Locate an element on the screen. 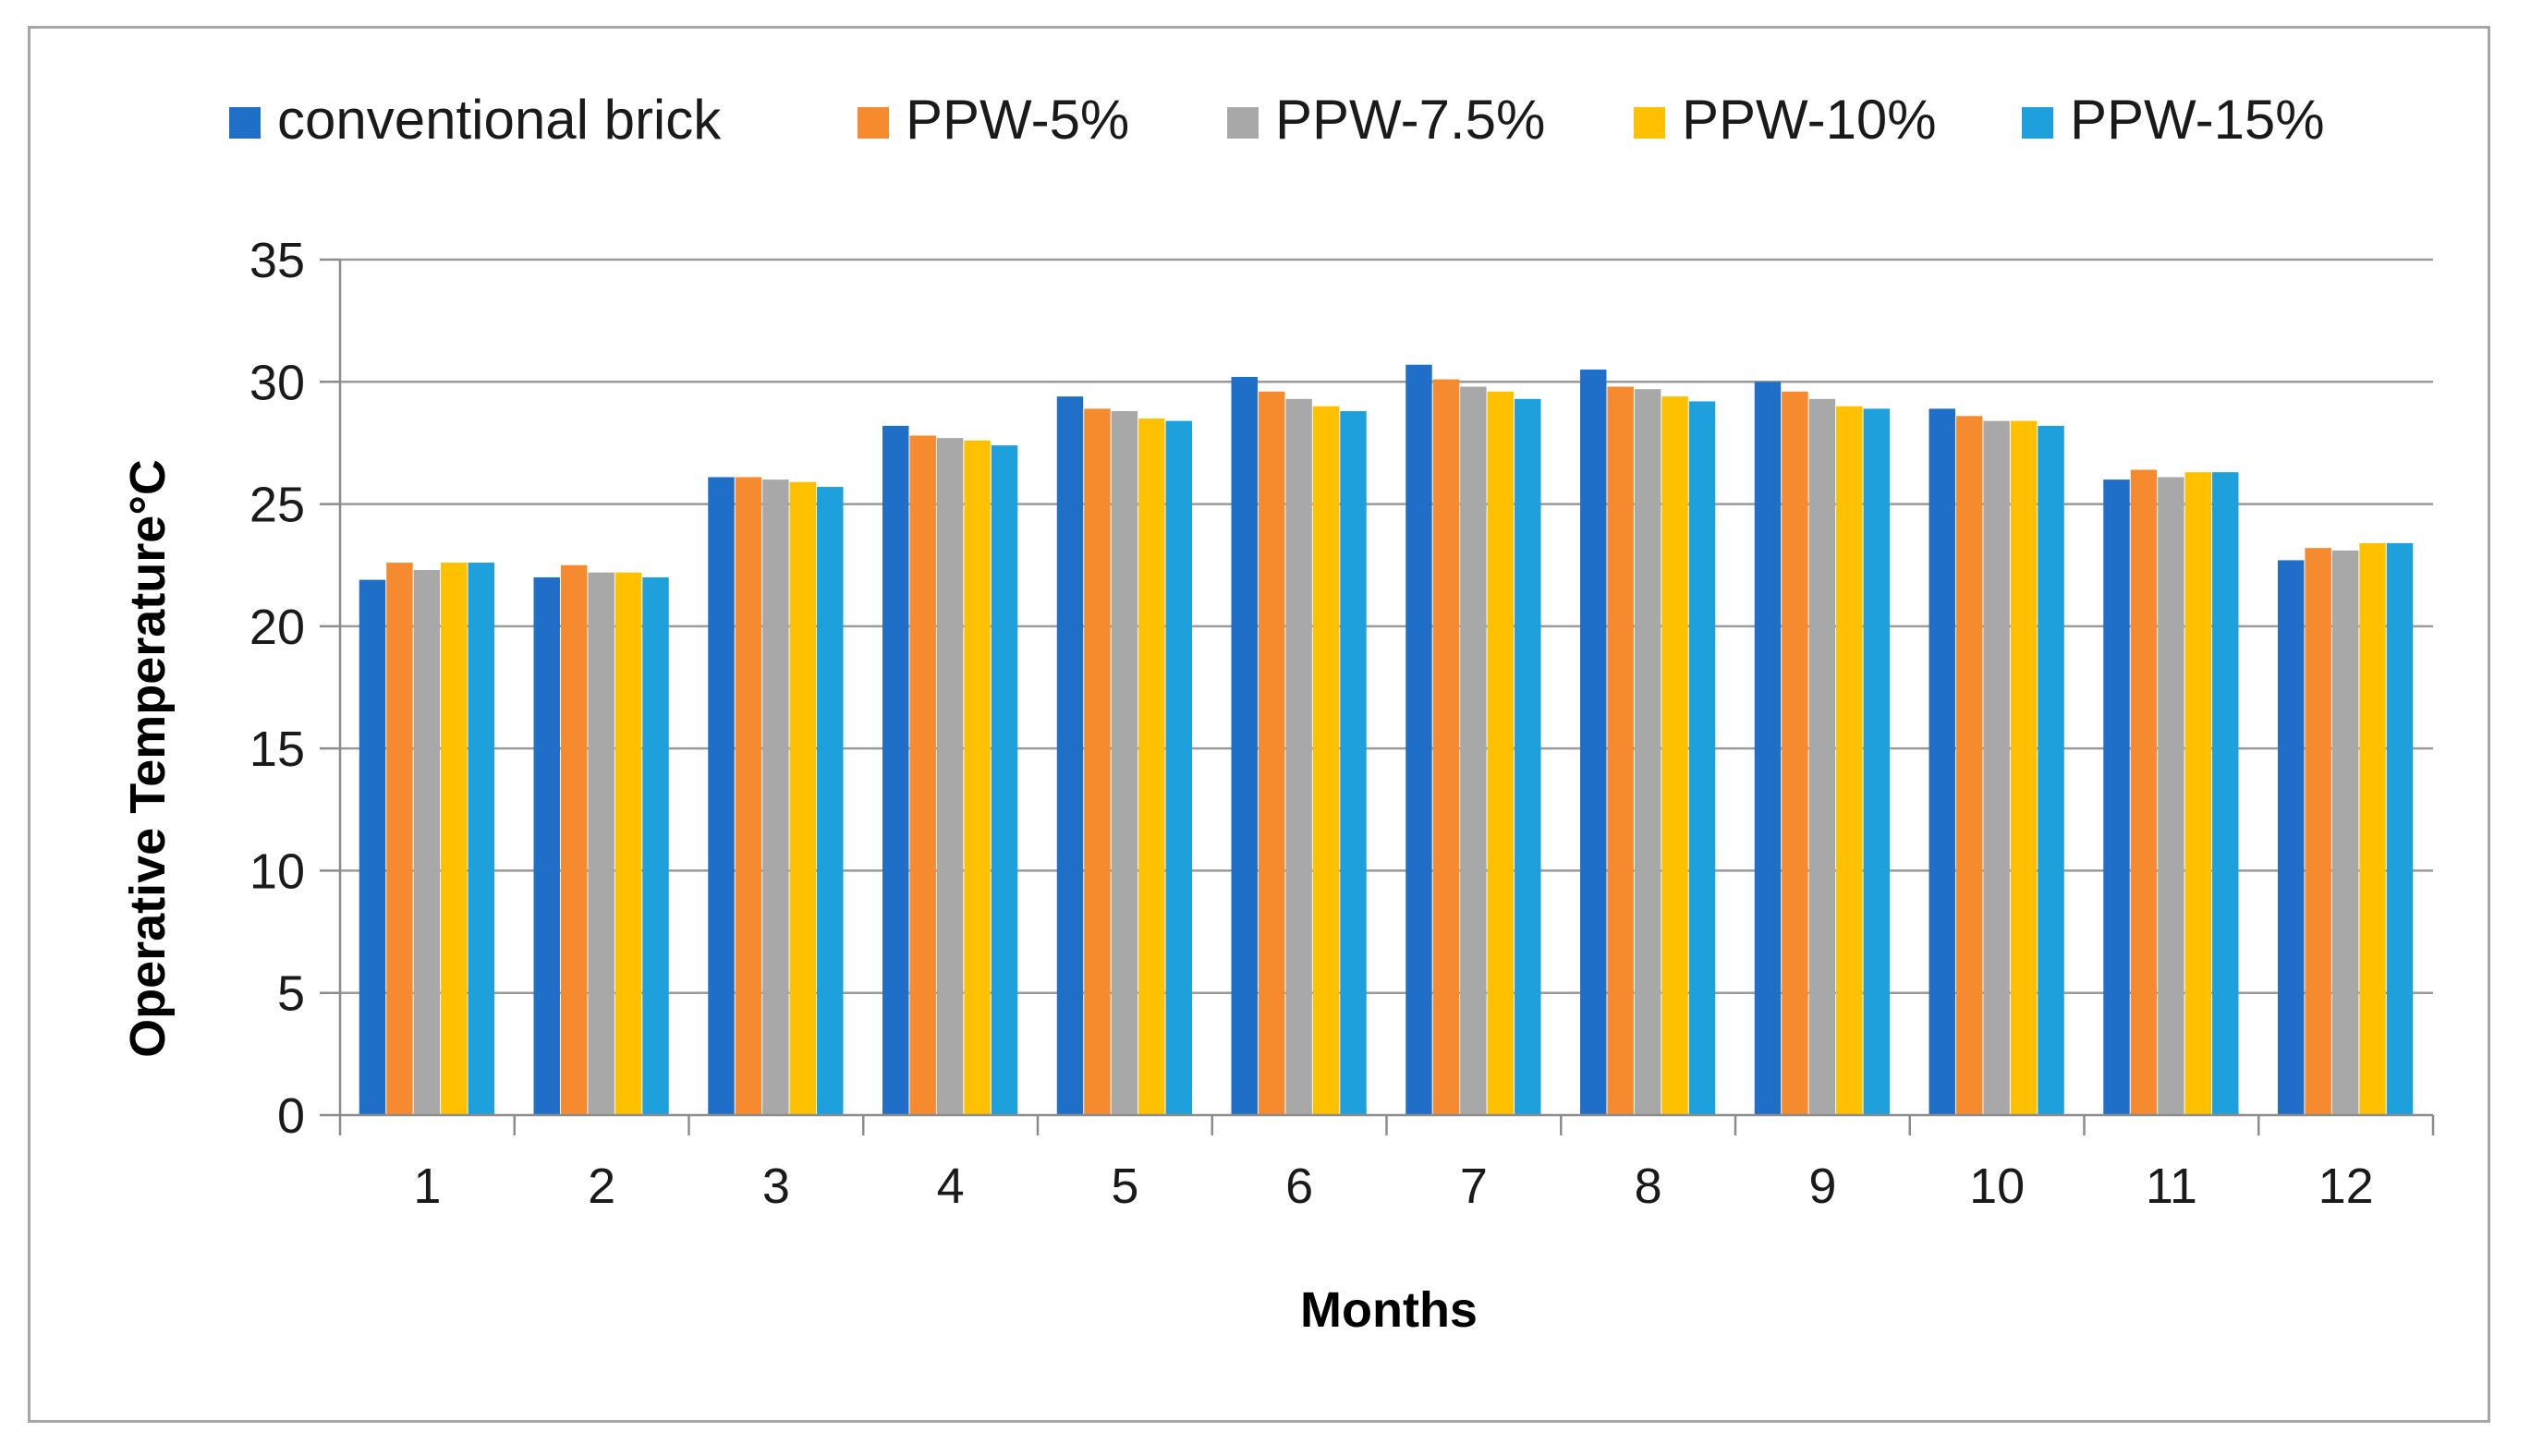  x-tick-label: 3 is located at coordinates (776, 1186).